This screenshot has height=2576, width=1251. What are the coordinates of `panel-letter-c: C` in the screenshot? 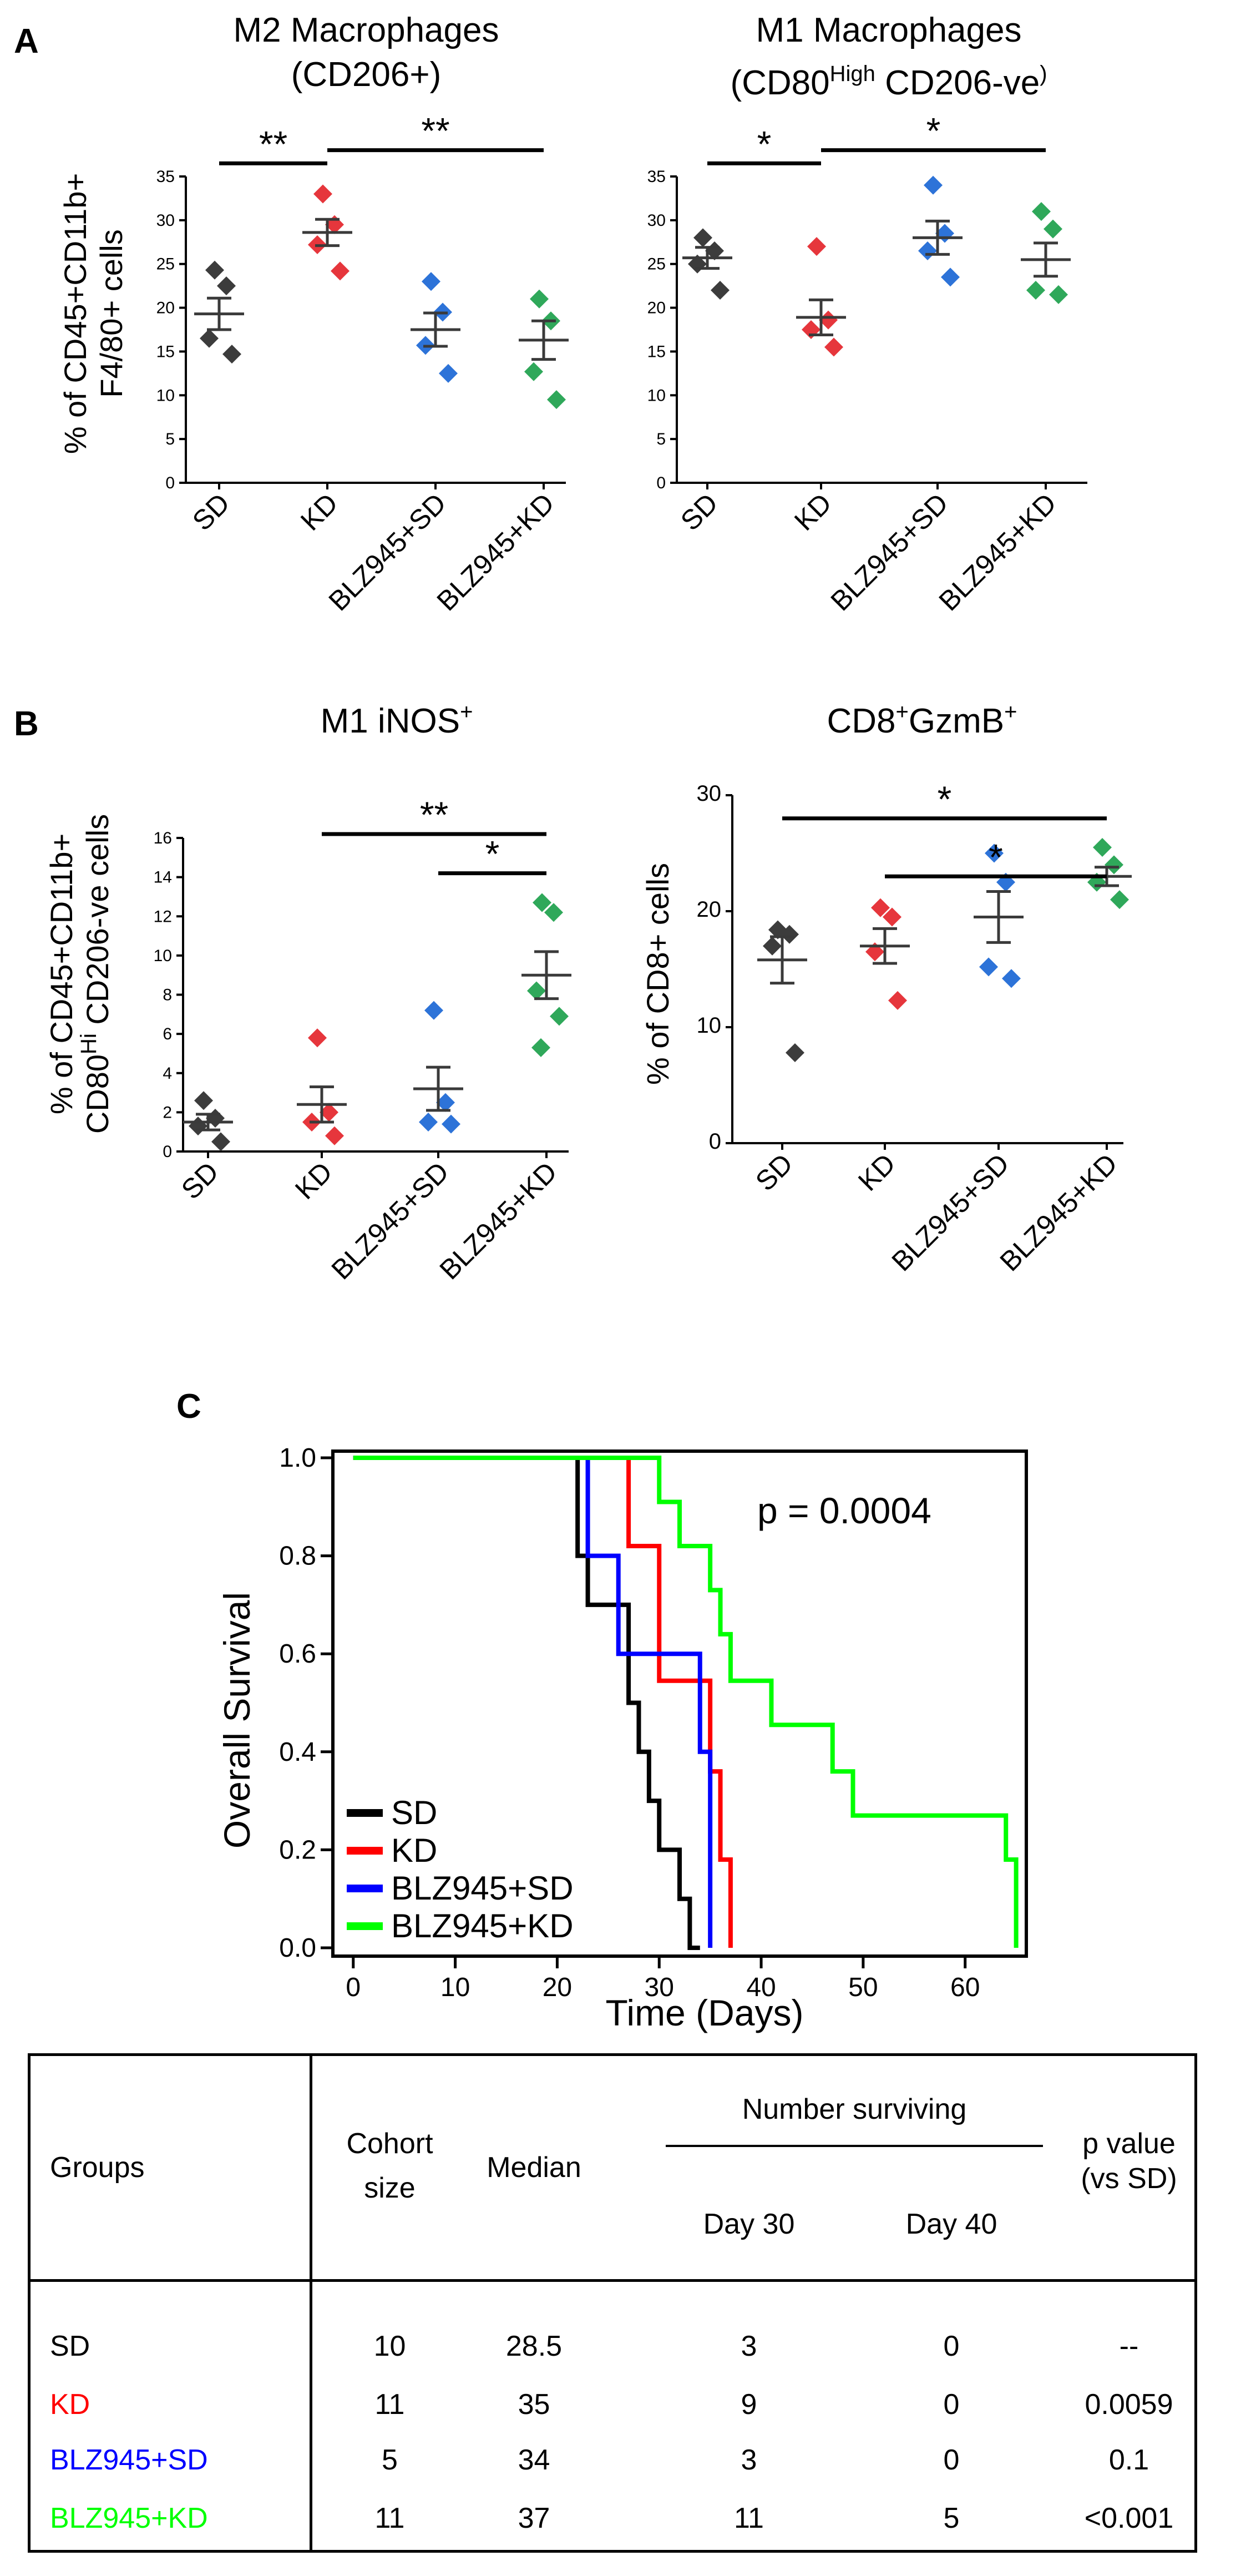 It's located at (189, 1406).